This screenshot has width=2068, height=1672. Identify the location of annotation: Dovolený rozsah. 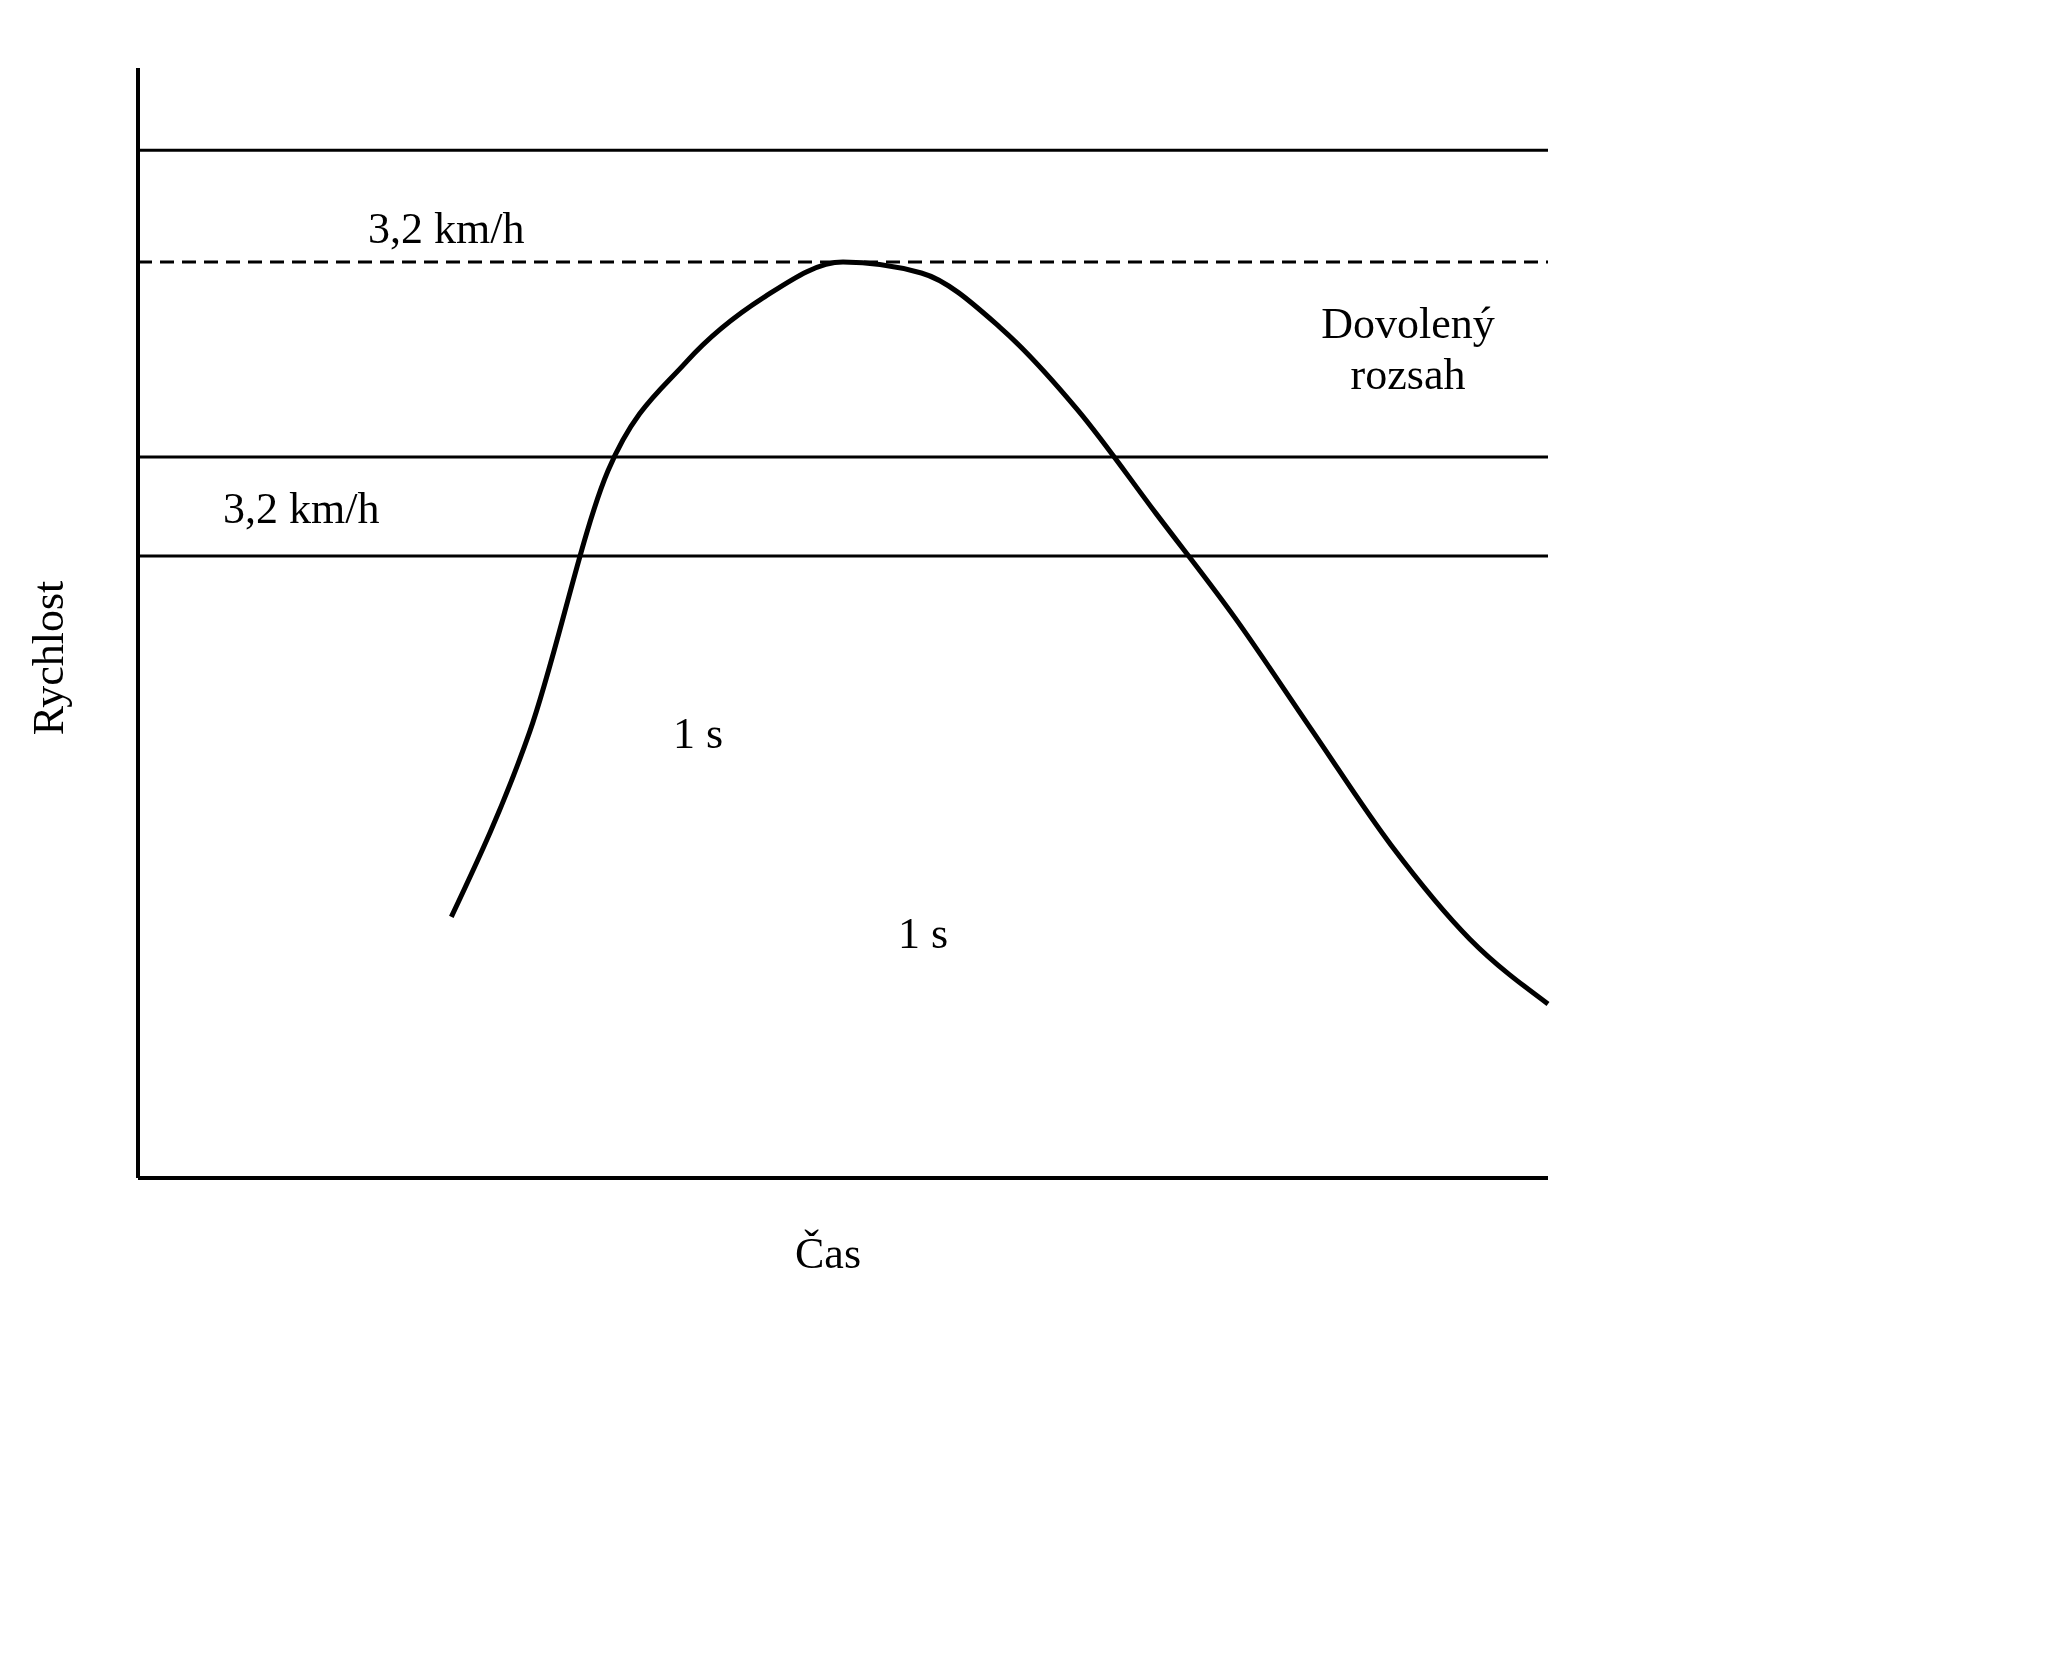
(1408, 349).